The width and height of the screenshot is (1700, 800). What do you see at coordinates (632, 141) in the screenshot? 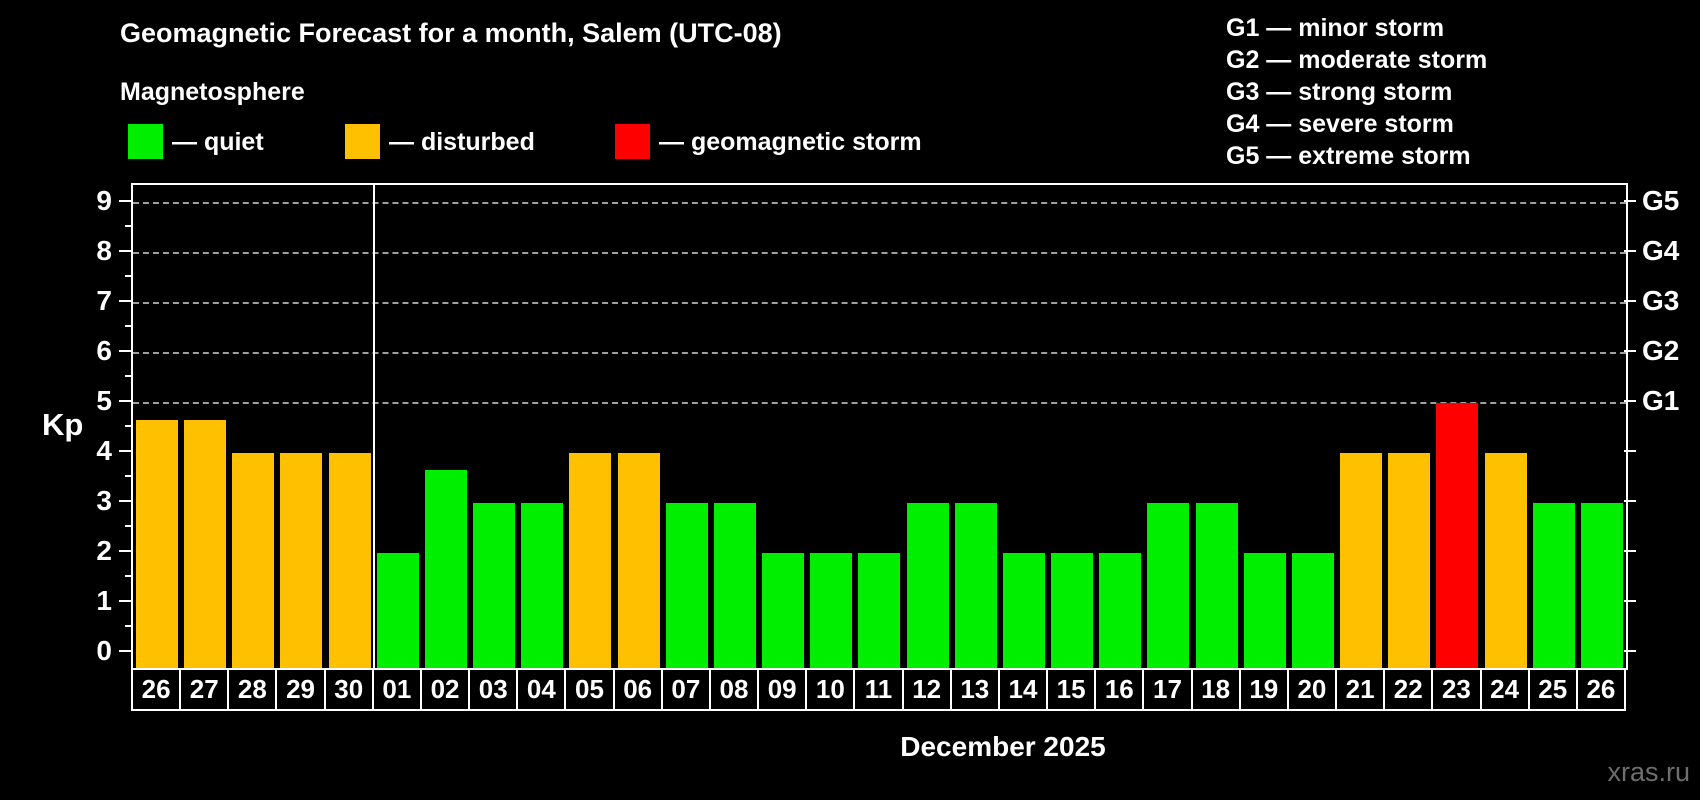
I see `legend-swatch-storm` at bounding box center [632, 141].